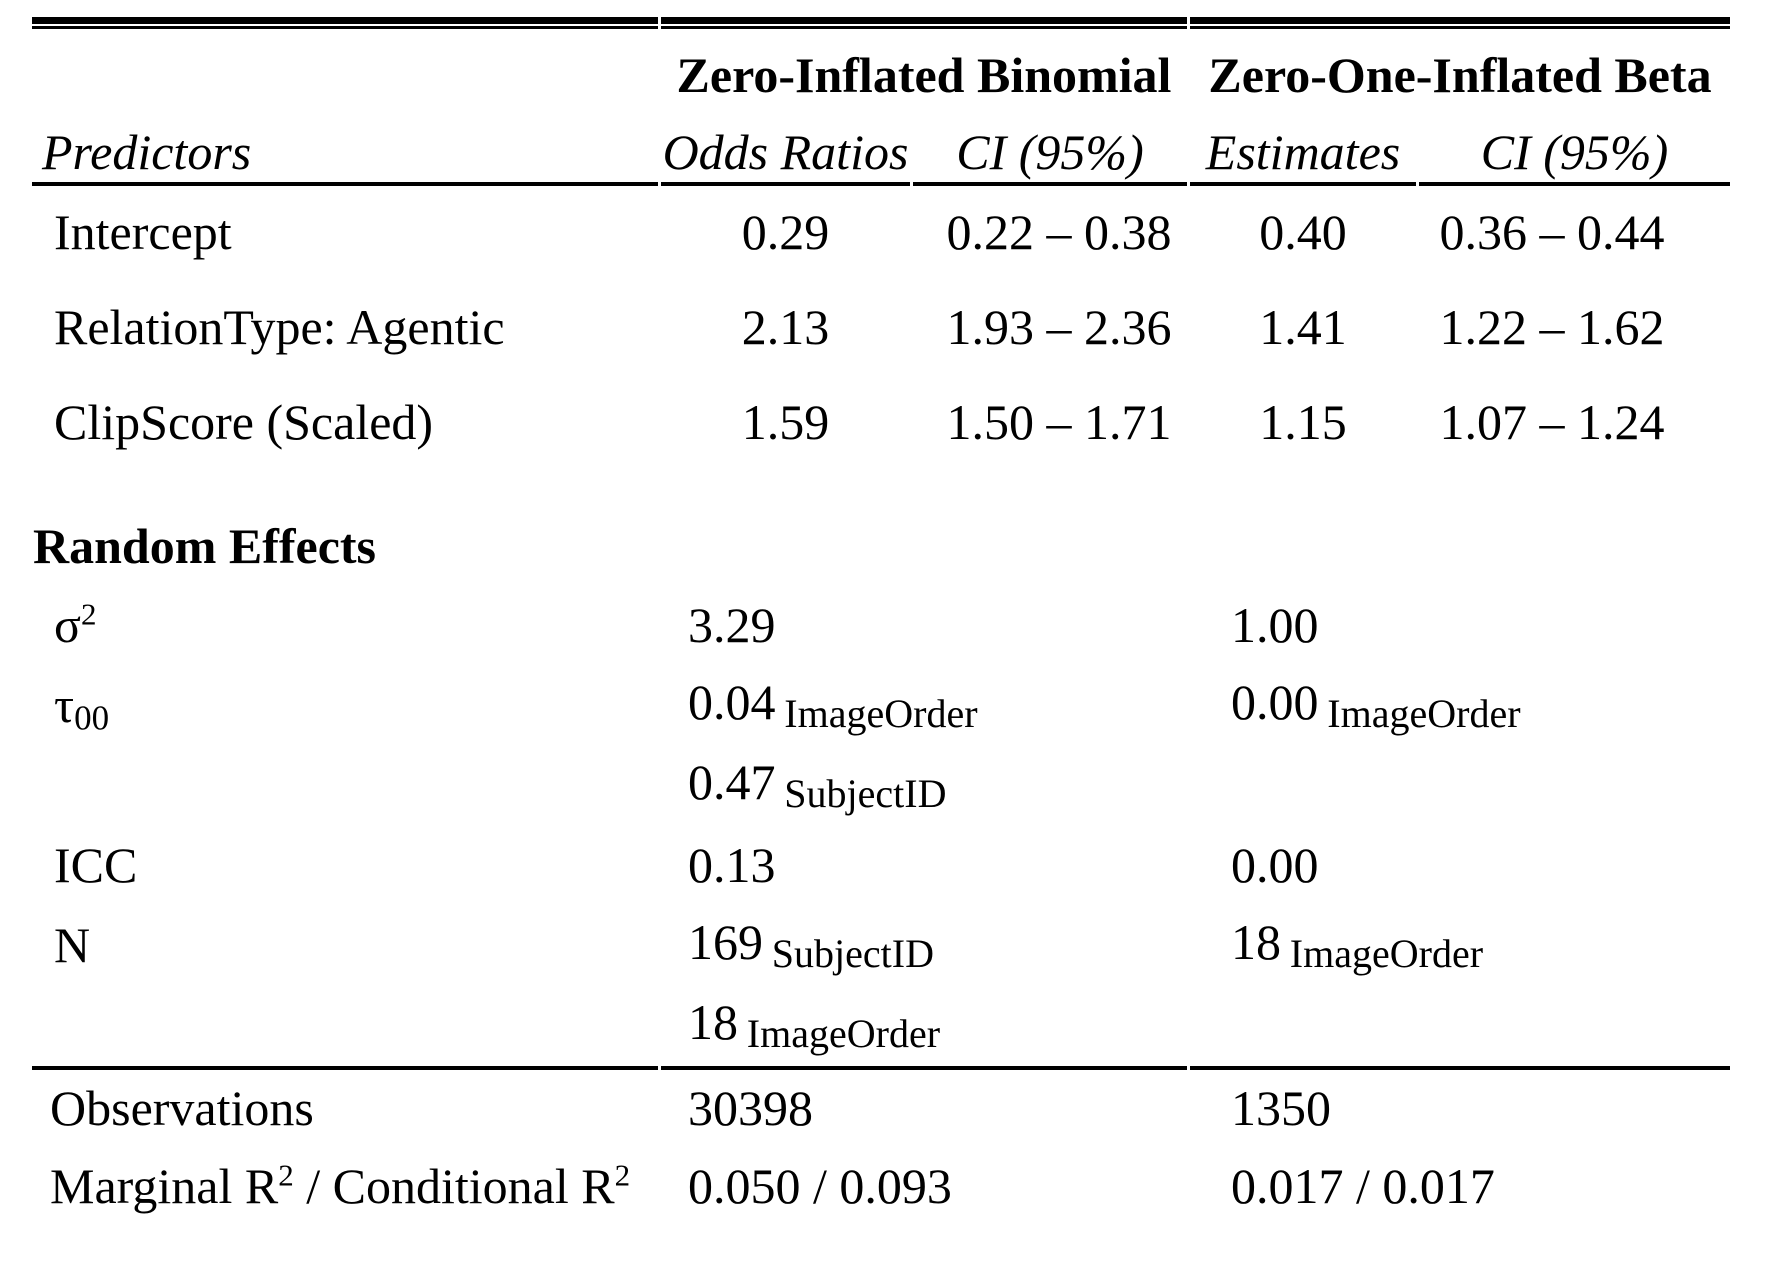 This screenshot has width=1768, height=1267. Describe the element at coordinates (72, 944) in the screenshot. I see `random-effect-label-n: N` at that location.